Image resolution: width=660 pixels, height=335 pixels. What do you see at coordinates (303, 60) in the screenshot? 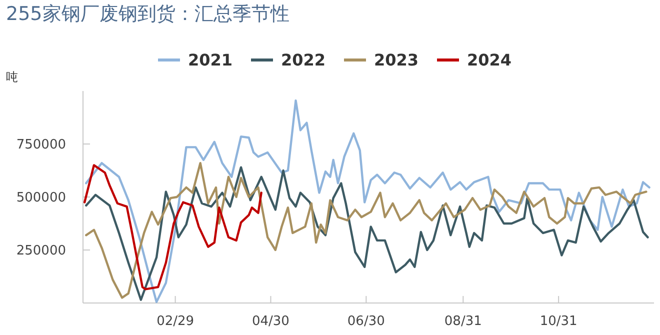
I see `legend-label: 2022` at bounding box center [303, 60].